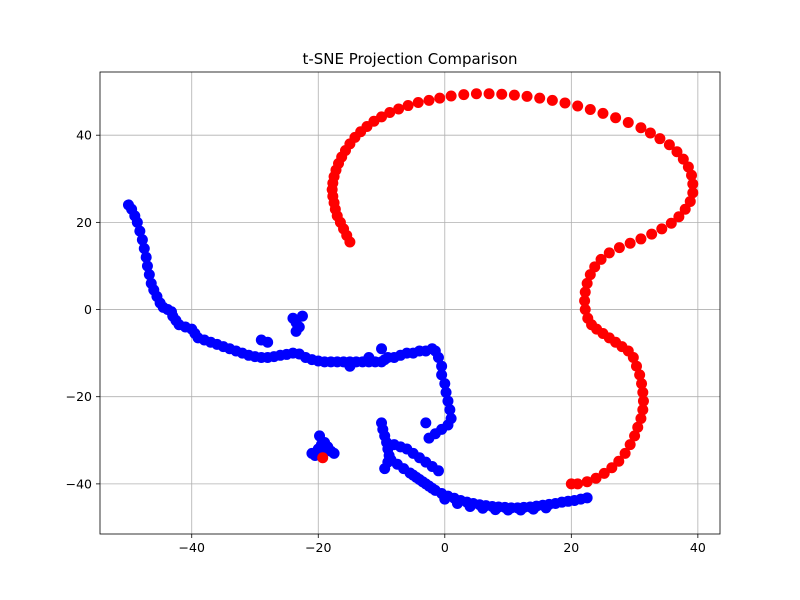 This screenshot has width=800, height=600. What do you see at coordinates (79, 483) in the screenshot?
I see `y-tick-label: −40` at bounding box center [79, 483].